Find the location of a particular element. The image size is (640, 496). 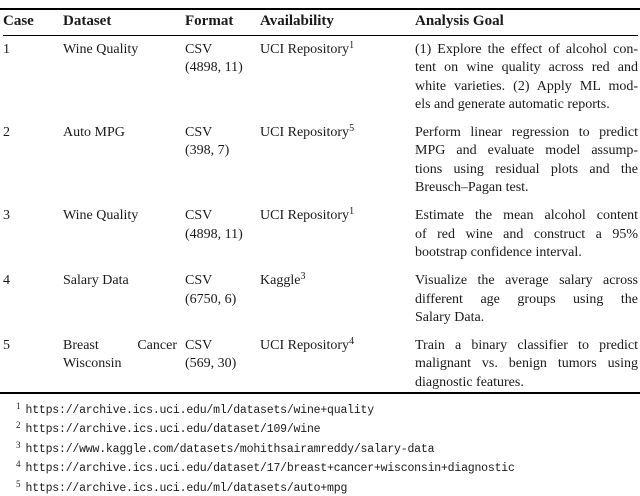

column-header-case: Case is located at coordinates (18, 21).